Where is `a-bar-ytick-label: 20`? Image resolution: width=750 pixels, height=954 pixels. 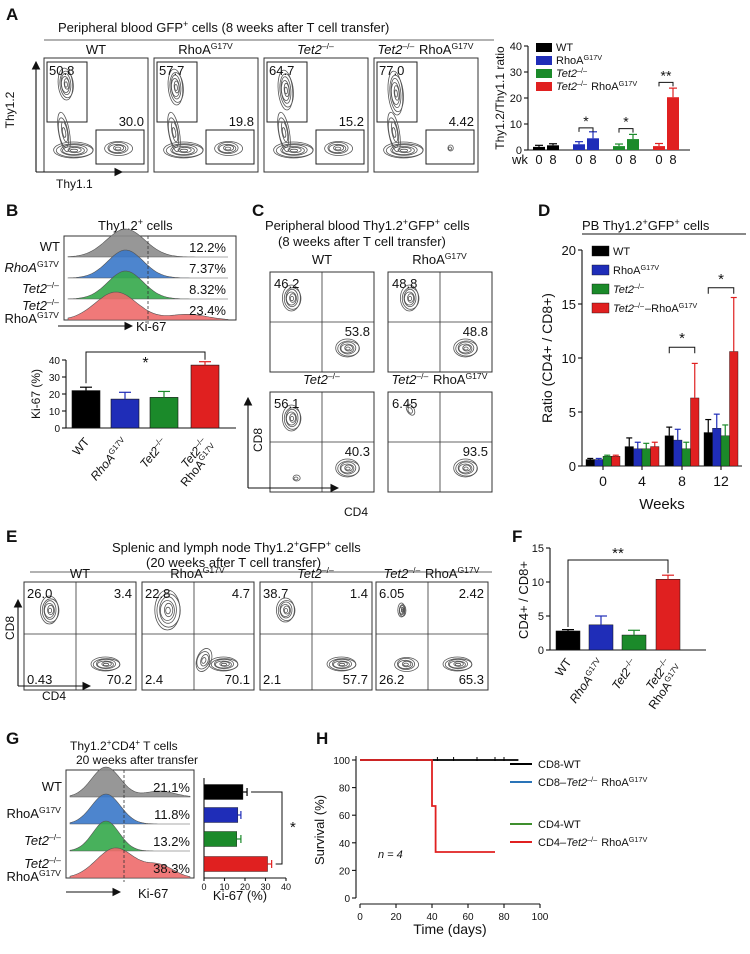
a-bar-ytick-label: 20 is located at coordinates (516, 99).